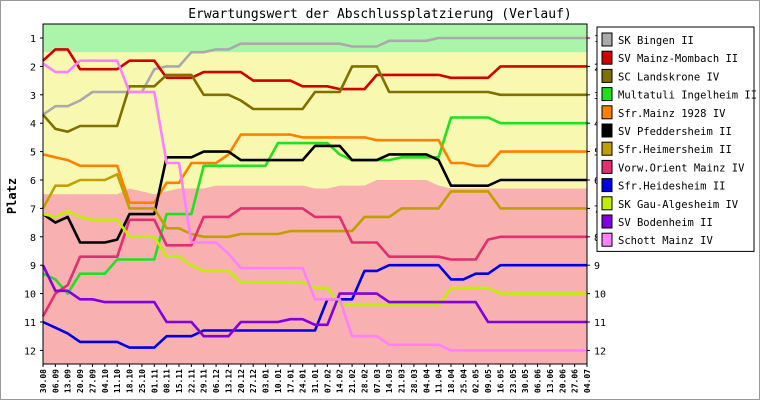 The height and width of the screenshot is (400, 760). I want to click on y-tick-label: 7, so click(33, 209).